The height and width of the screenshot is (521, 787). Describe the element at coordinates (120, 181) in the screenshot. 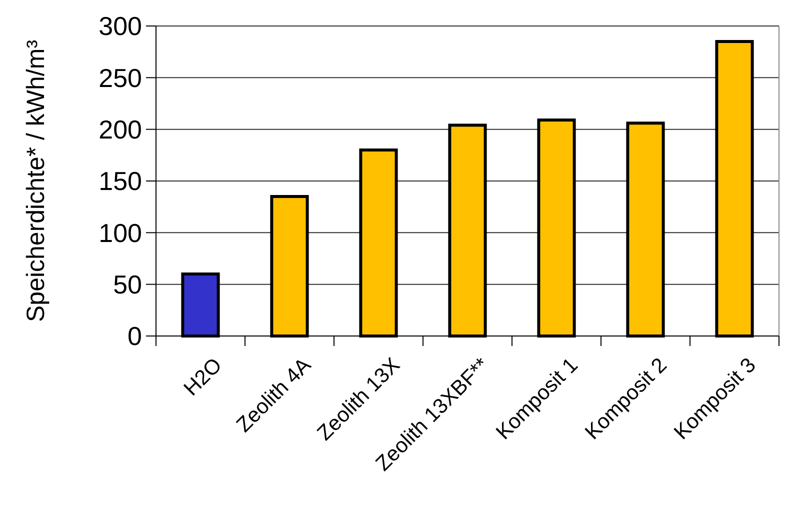

I see `y-tick-label: 150` at that location.